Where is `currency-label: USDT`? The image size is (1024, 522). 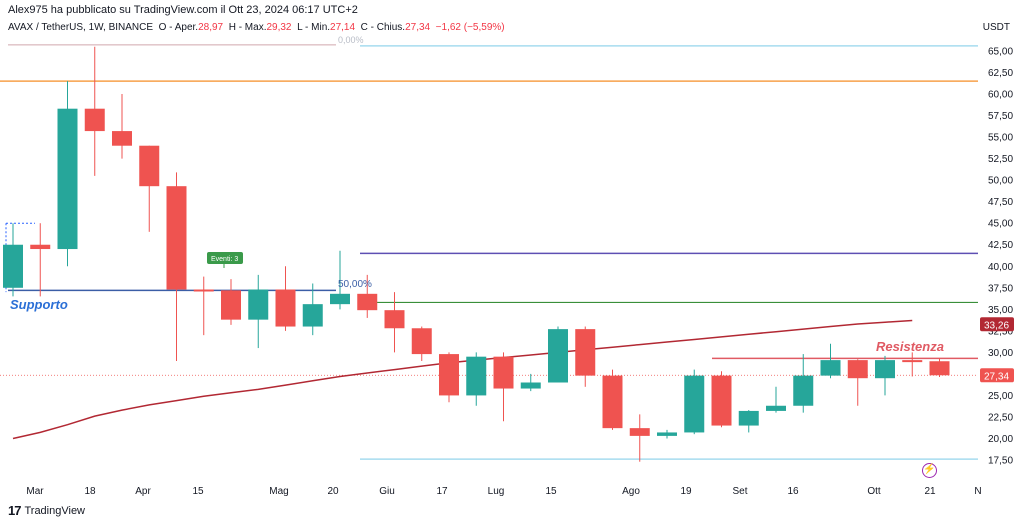 currency-label: USDT is located at coordinates (996, 27).